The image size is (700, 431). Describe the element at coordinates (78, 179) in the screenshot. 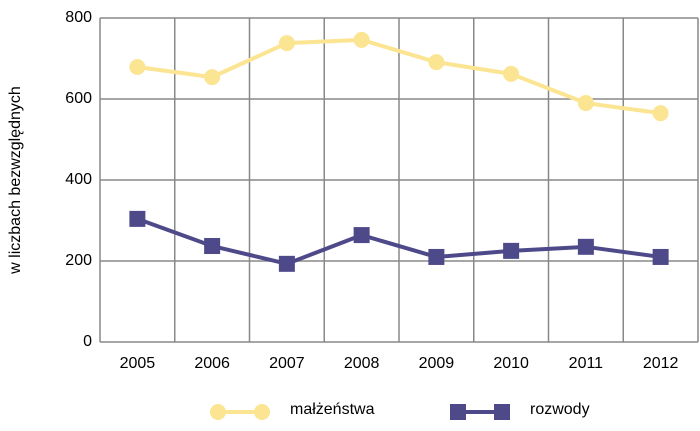

I see `y-tick-label: 400` at that location.